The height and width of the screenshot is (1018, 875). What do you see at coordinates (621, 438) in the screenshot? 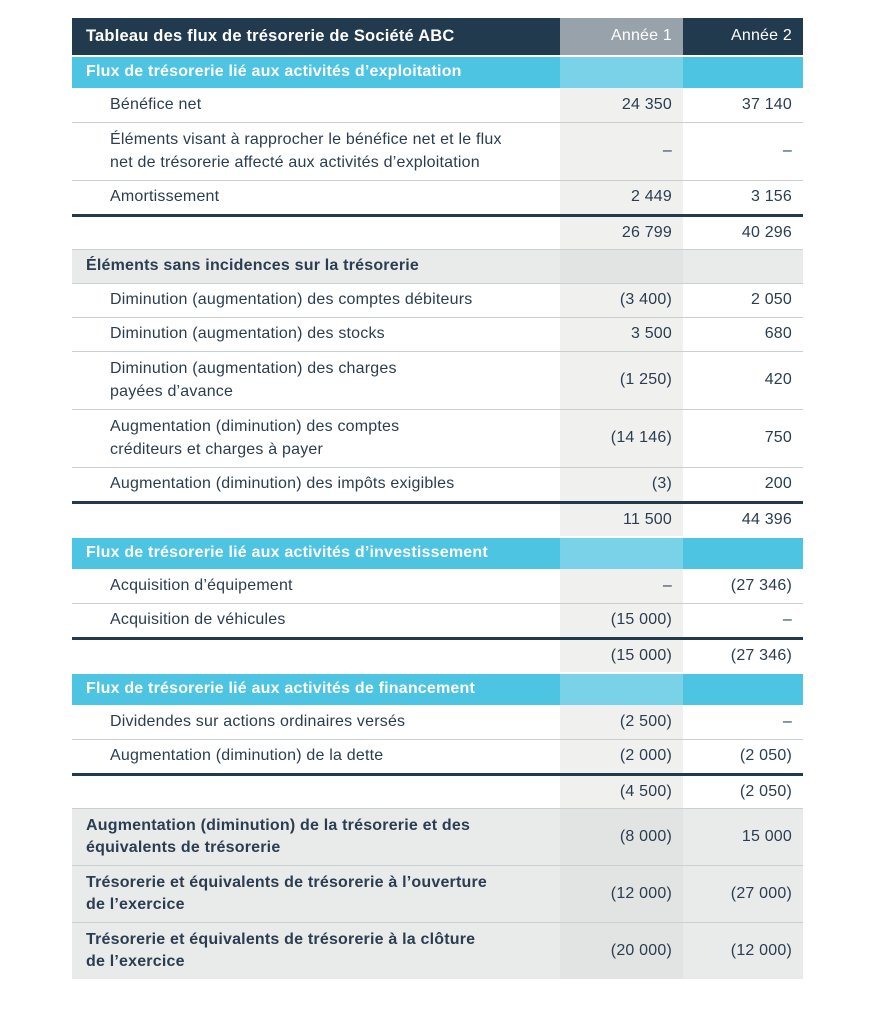
I see `value-annee-1: (14 146)` at bounding box center [621, 438].